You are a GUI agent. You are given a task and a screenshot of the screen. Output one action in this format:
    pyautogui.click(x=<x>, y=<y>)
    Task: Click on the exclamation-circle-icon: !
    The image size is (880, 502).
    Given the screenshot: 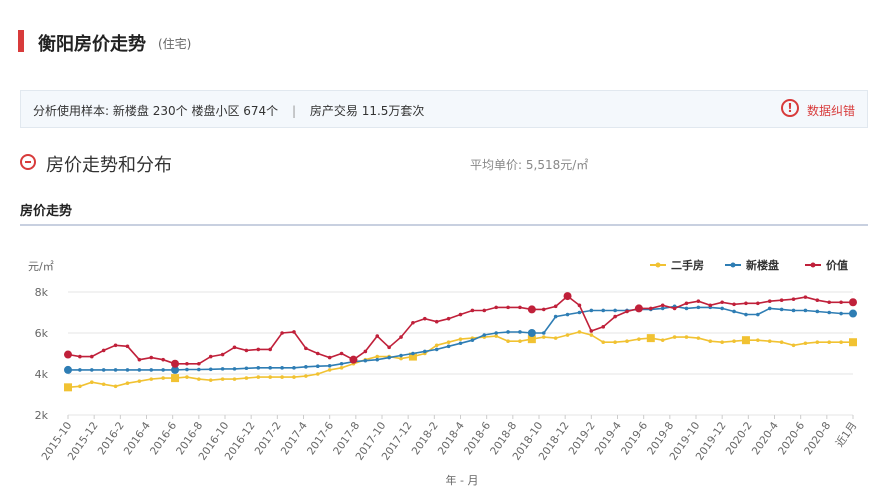 What is the action you would take?
    pyautogui.click(x=790, y=108)
    